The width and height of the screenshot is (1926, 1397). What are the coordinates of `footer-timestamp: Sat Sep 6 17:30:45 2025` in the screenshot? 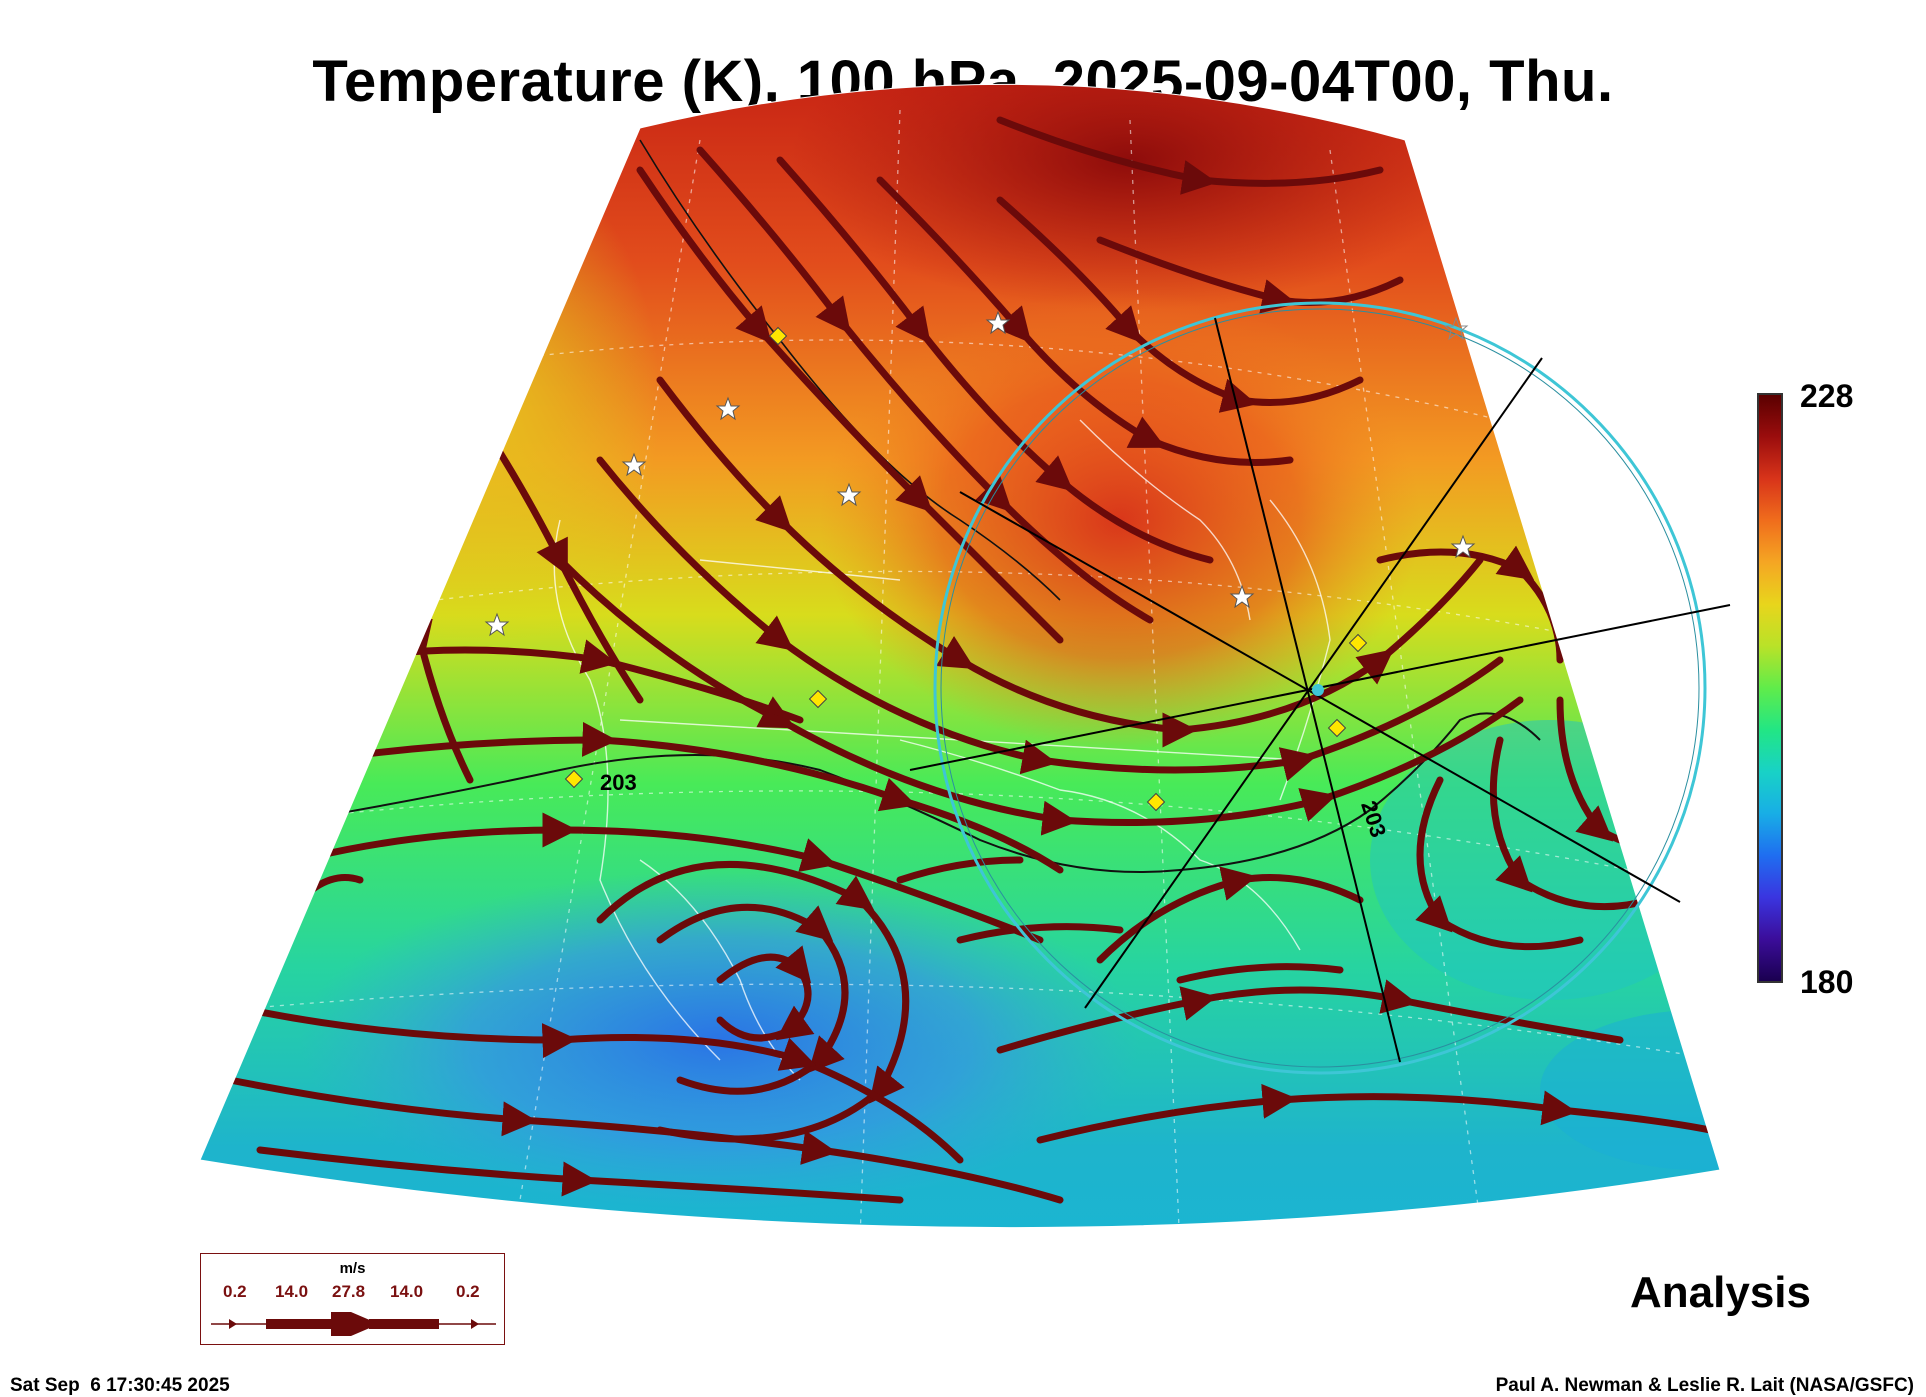 It's located at (120, 1385).